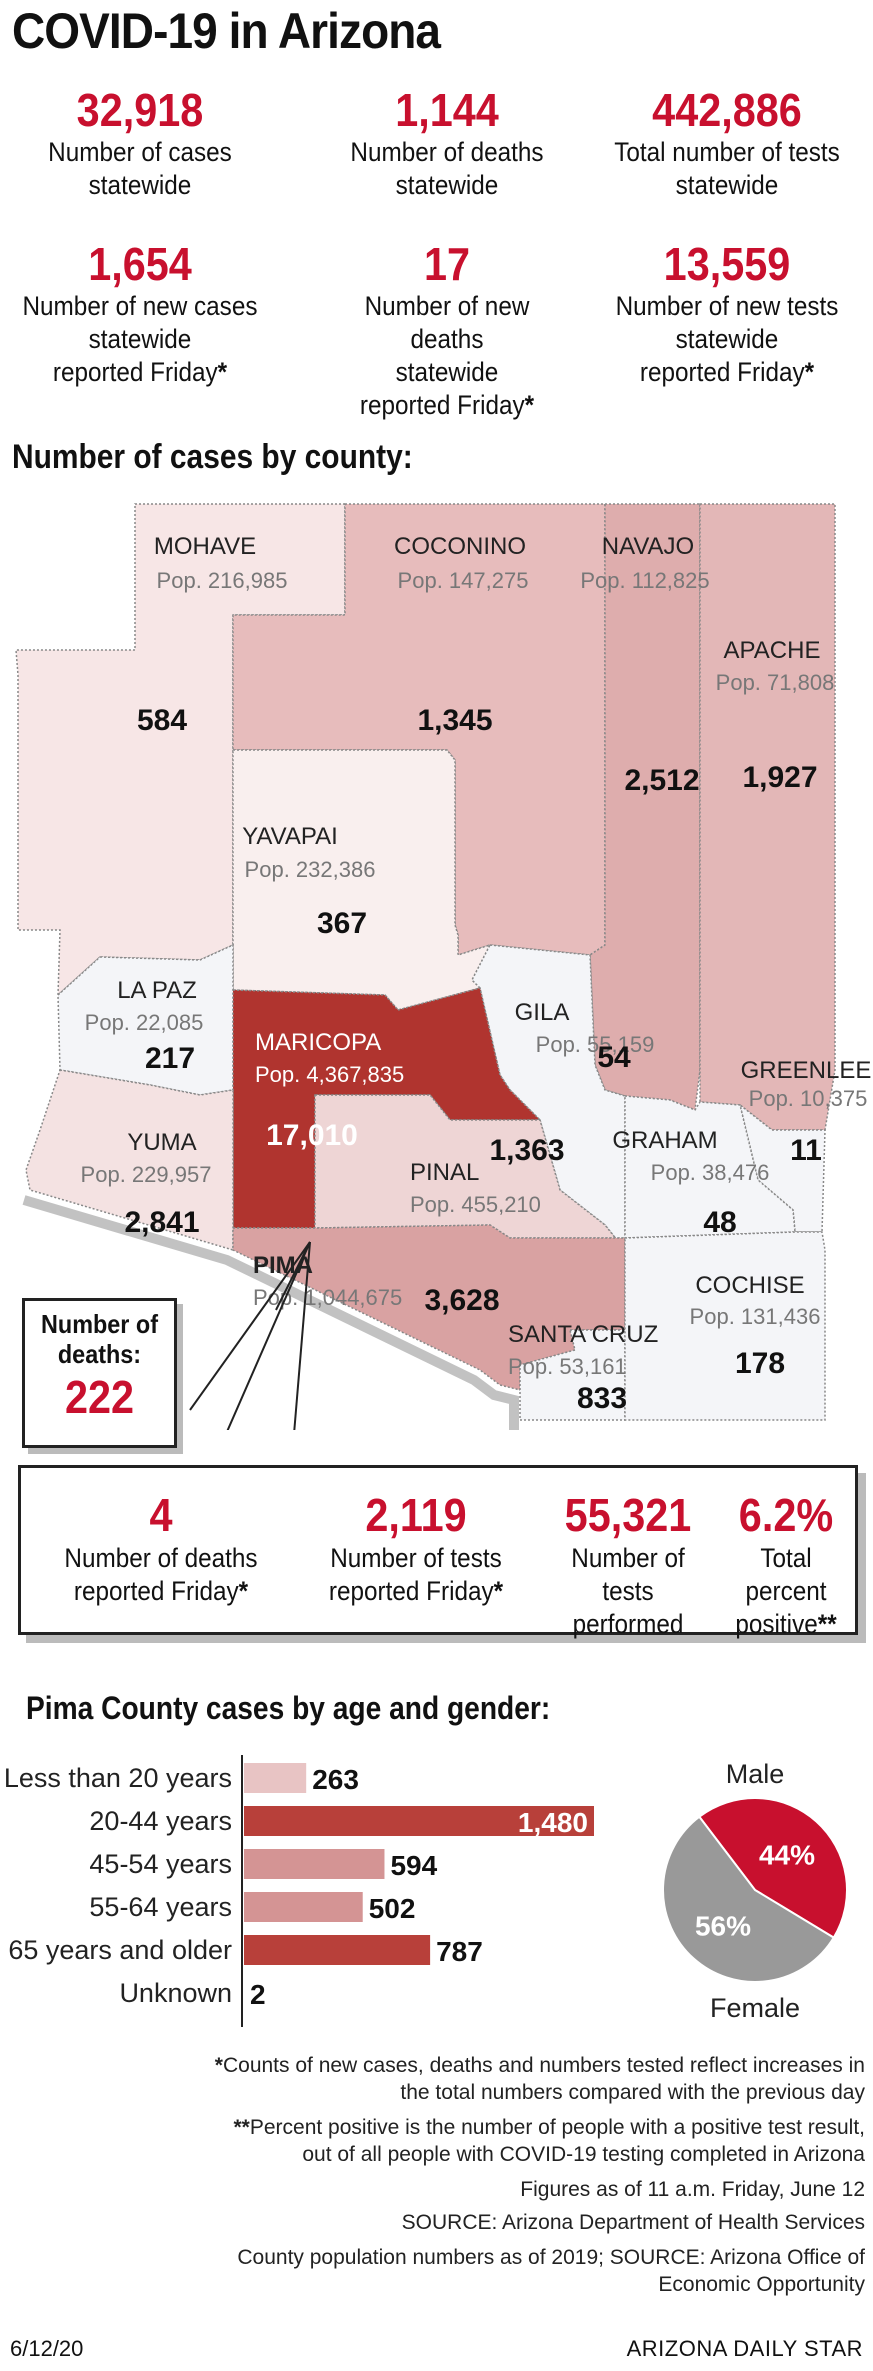  What do you see at coordinates (727, 264) in the screenshot?
I see `stat-value: 13,559` at bounding box center [727, 264].